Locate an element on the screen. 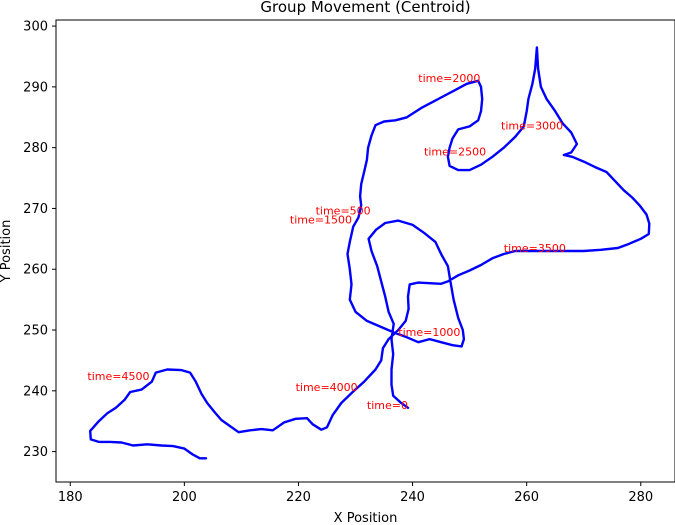 This screenshot has height=525, width=675. time-annotation: time=4500 is located at coordinates (118, 376).